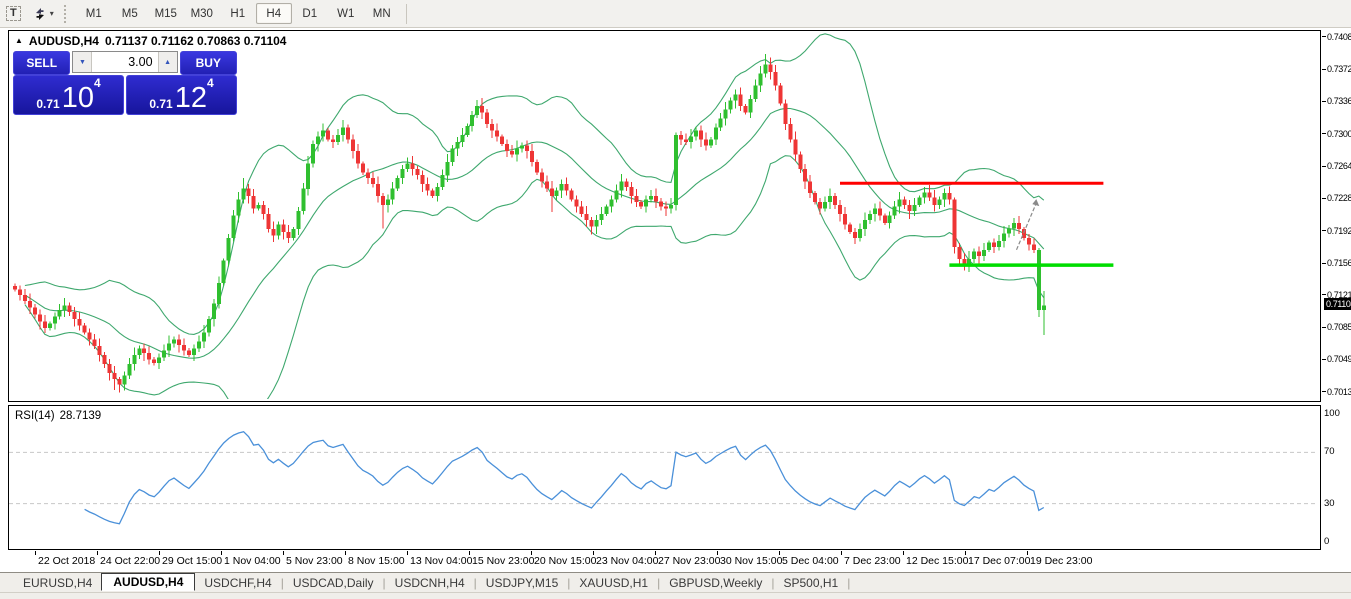 Image resolution: width=1351 pixels, height=599 pixels. What do you see at coordinates (1036, 203) in the screenshot?
I see `trend-arrow-head` at bounding box center [1036, 203].